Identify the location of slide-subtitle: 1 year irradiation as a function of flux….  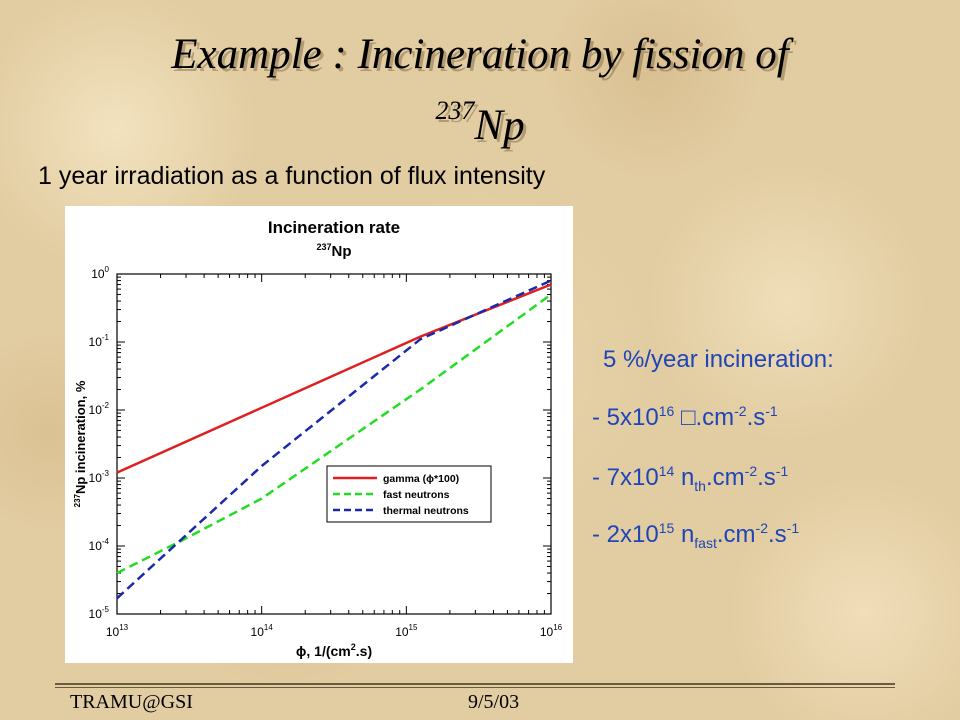
(292, 176).